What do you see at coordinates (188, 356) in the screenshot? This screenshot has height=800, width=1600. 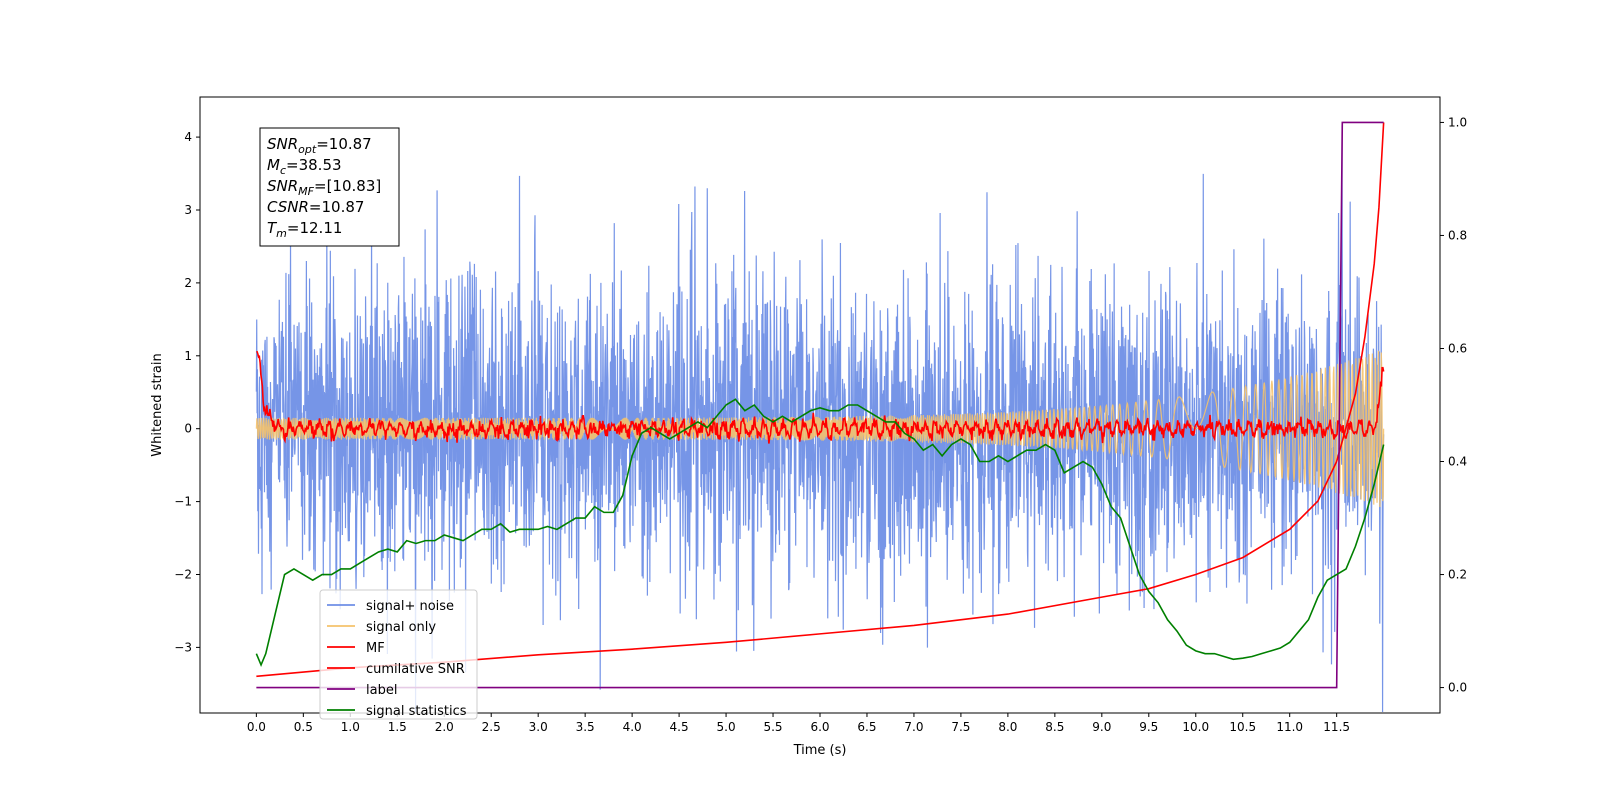 I see `y-tick-label: 1` at bounding box center [188, 356].